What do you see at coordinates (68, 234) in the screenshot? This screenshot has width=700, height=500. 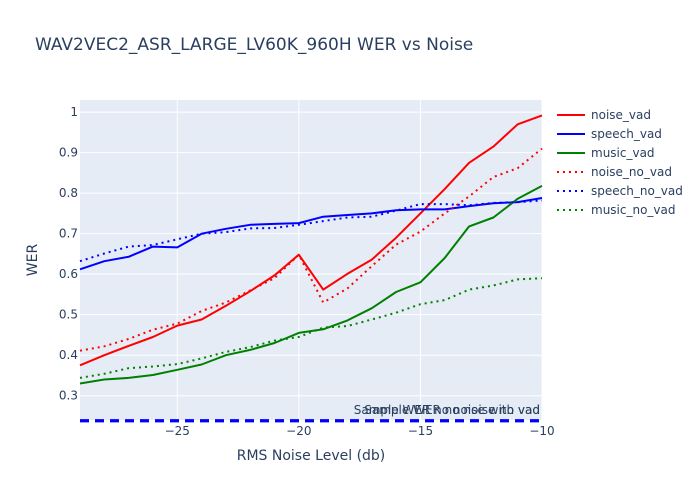 I see `y-tick-label: 0.7` at bounding box center [68, 234].